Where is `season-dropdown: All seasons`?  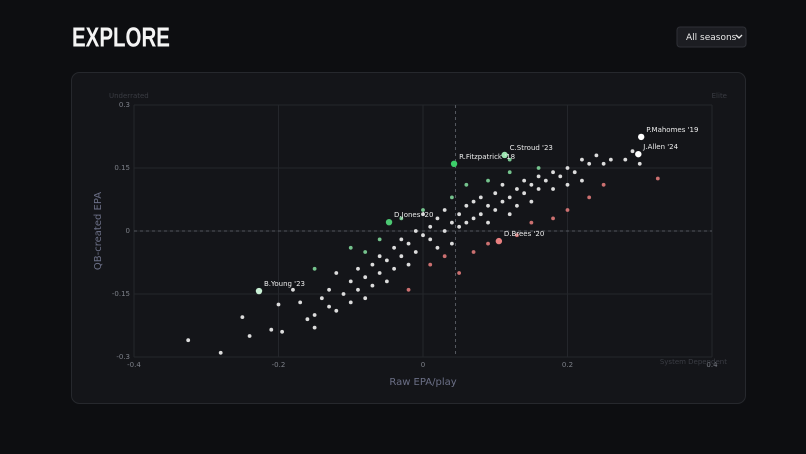 season-dropdown: All seasons is located at coordinates (711, 37).